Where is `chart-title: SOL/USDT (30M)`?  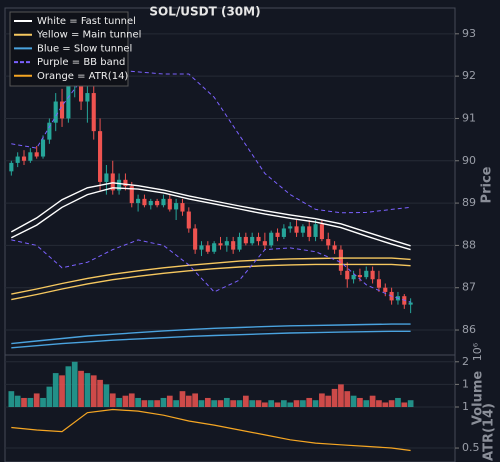 chart-title: SOL/USDT (30M) is located at coordinates (204, 12).